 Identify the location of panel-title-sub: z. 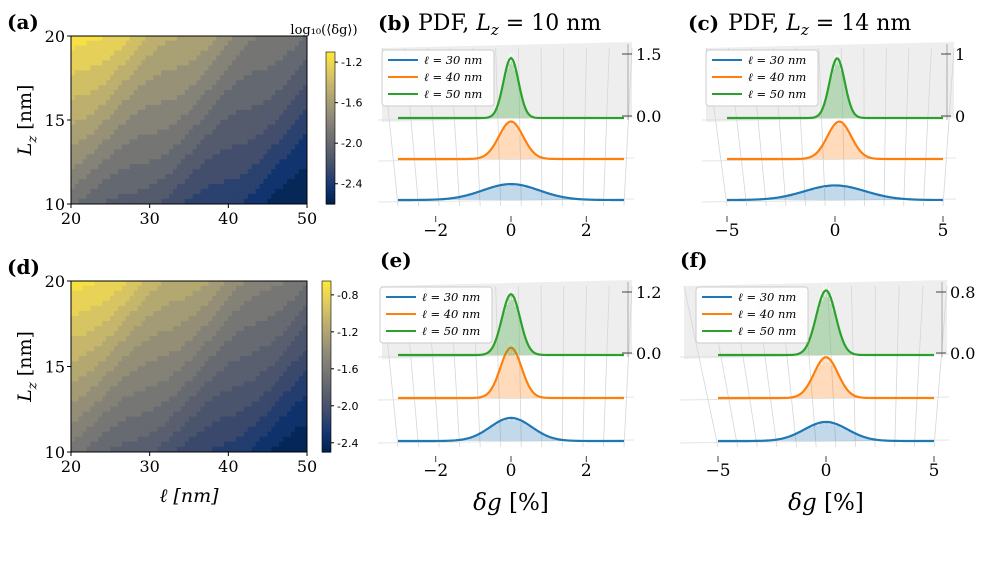
(494, 30).